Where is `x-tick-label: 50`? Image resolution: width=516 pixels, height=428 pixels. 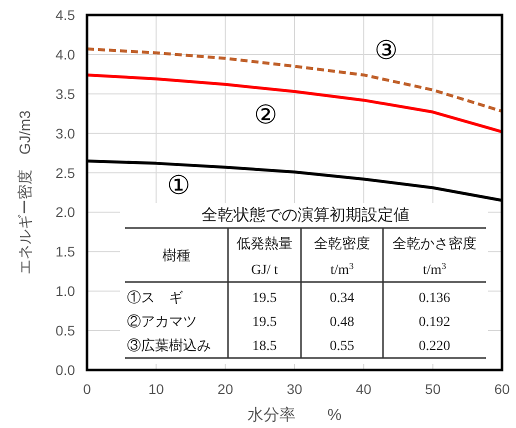
x-tick-label: 50 is located at coordinates (433, 389).